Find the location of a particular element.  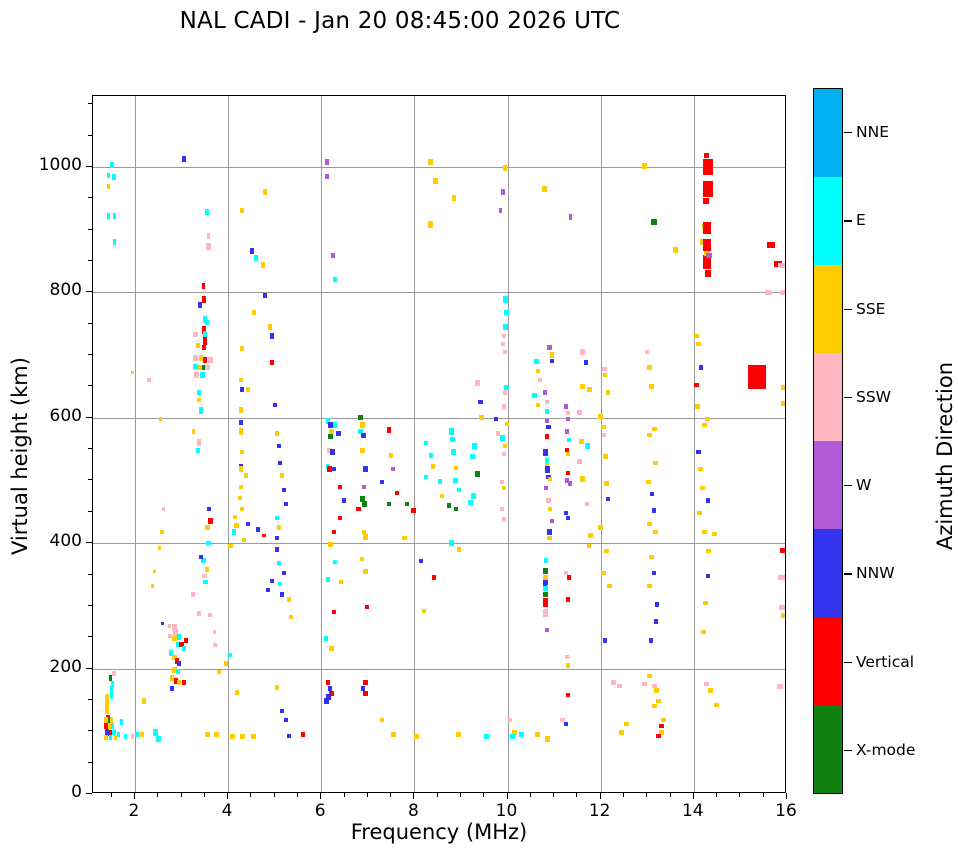

colorbar-band-x-mode is located at coordinates (828, 749).